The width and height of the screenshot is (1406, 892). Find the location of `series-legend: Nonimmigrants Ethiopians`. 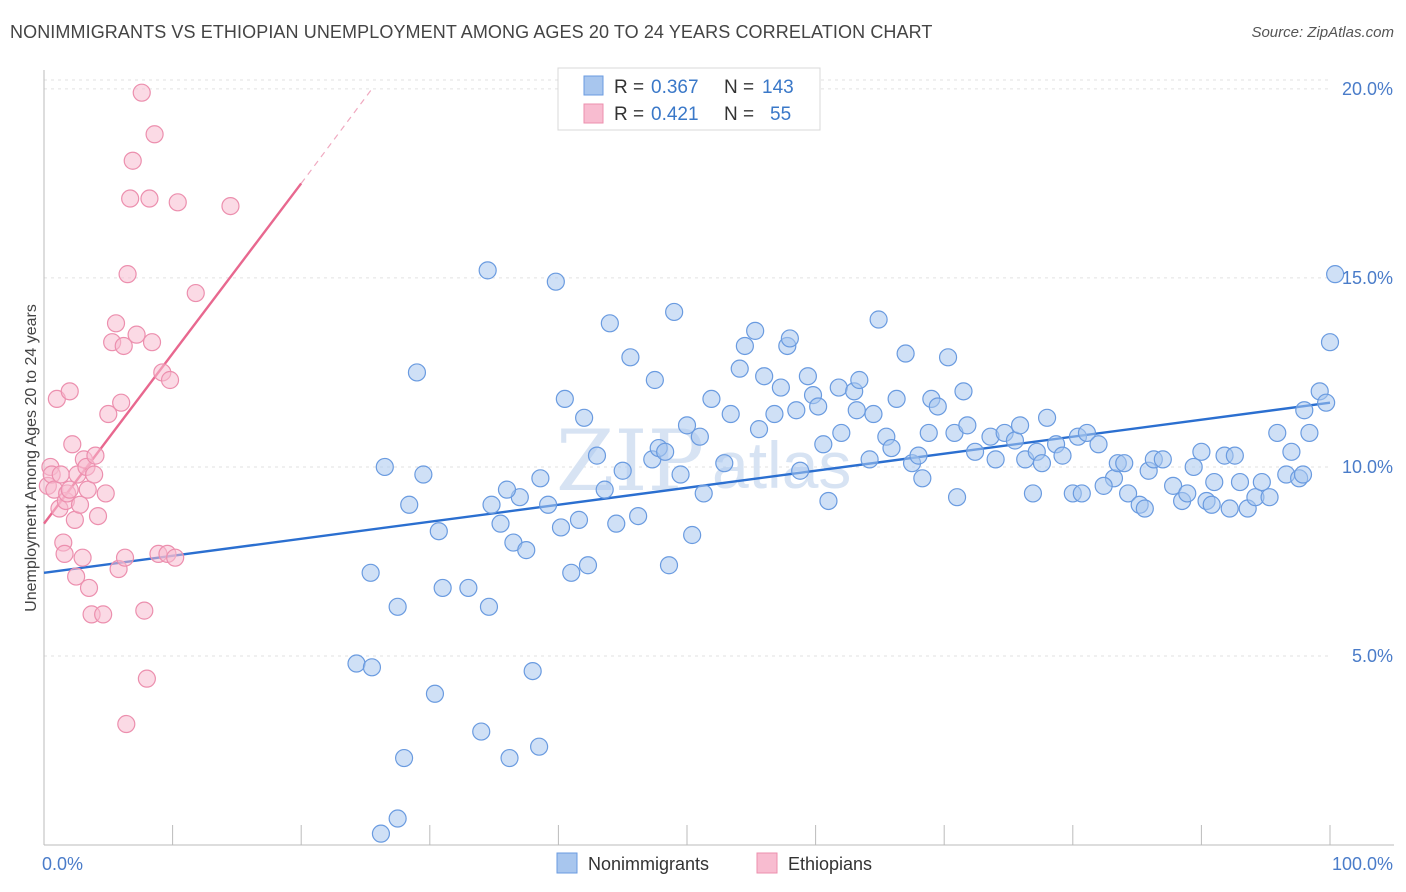

series-legend: Nonimmigrants Ethiopians is located at coordinates (714, 863).